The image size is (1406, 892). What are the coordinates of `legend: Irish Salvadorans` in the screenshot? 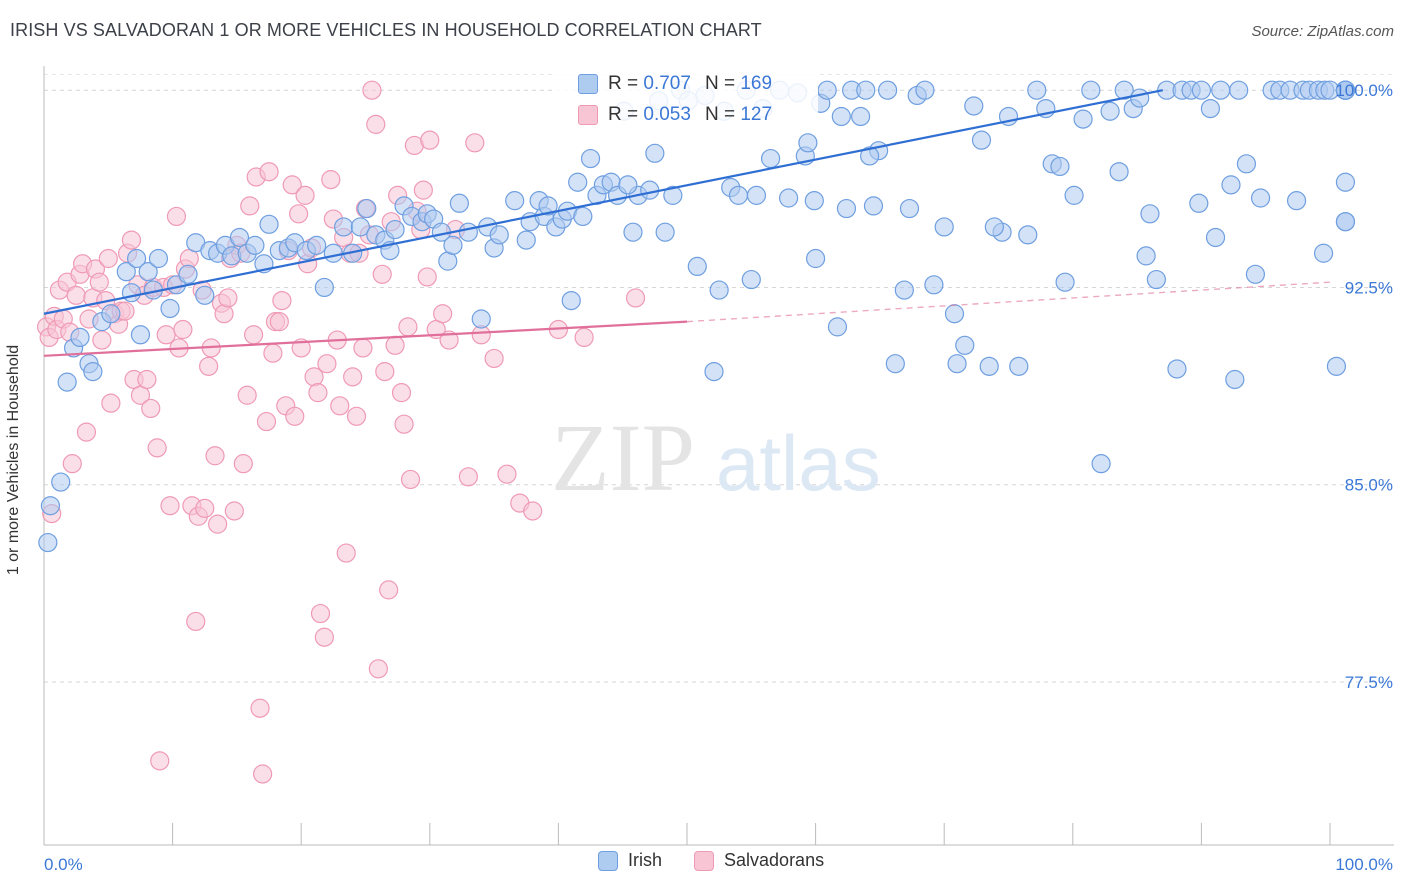 It's located at (723, 860).